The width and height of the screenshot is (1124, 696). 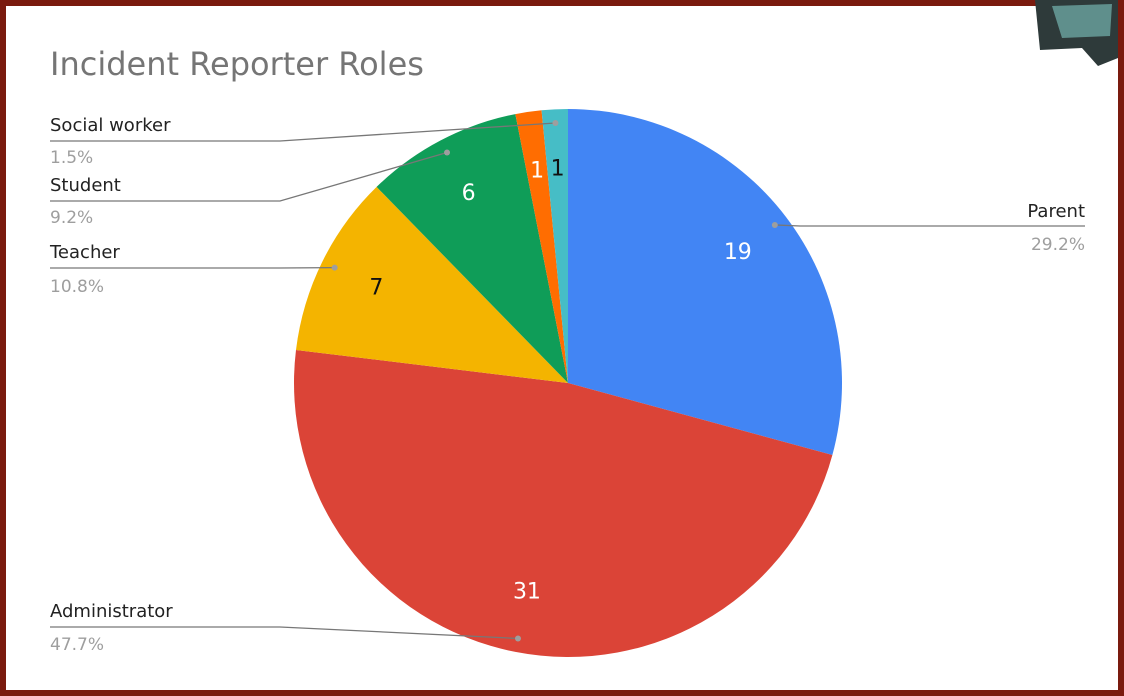 What do you see at coordinates (1058, 245) in the screenshot?
I see `percent-label: 29.2%` at bounding box center [1058, 245].